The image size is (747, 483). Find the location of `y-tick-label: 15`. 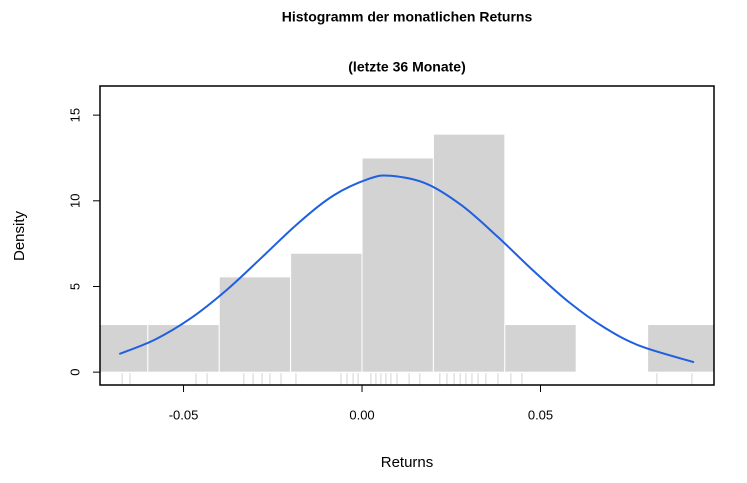

y-tick-label: 15 is located at coordinates (74, 115).